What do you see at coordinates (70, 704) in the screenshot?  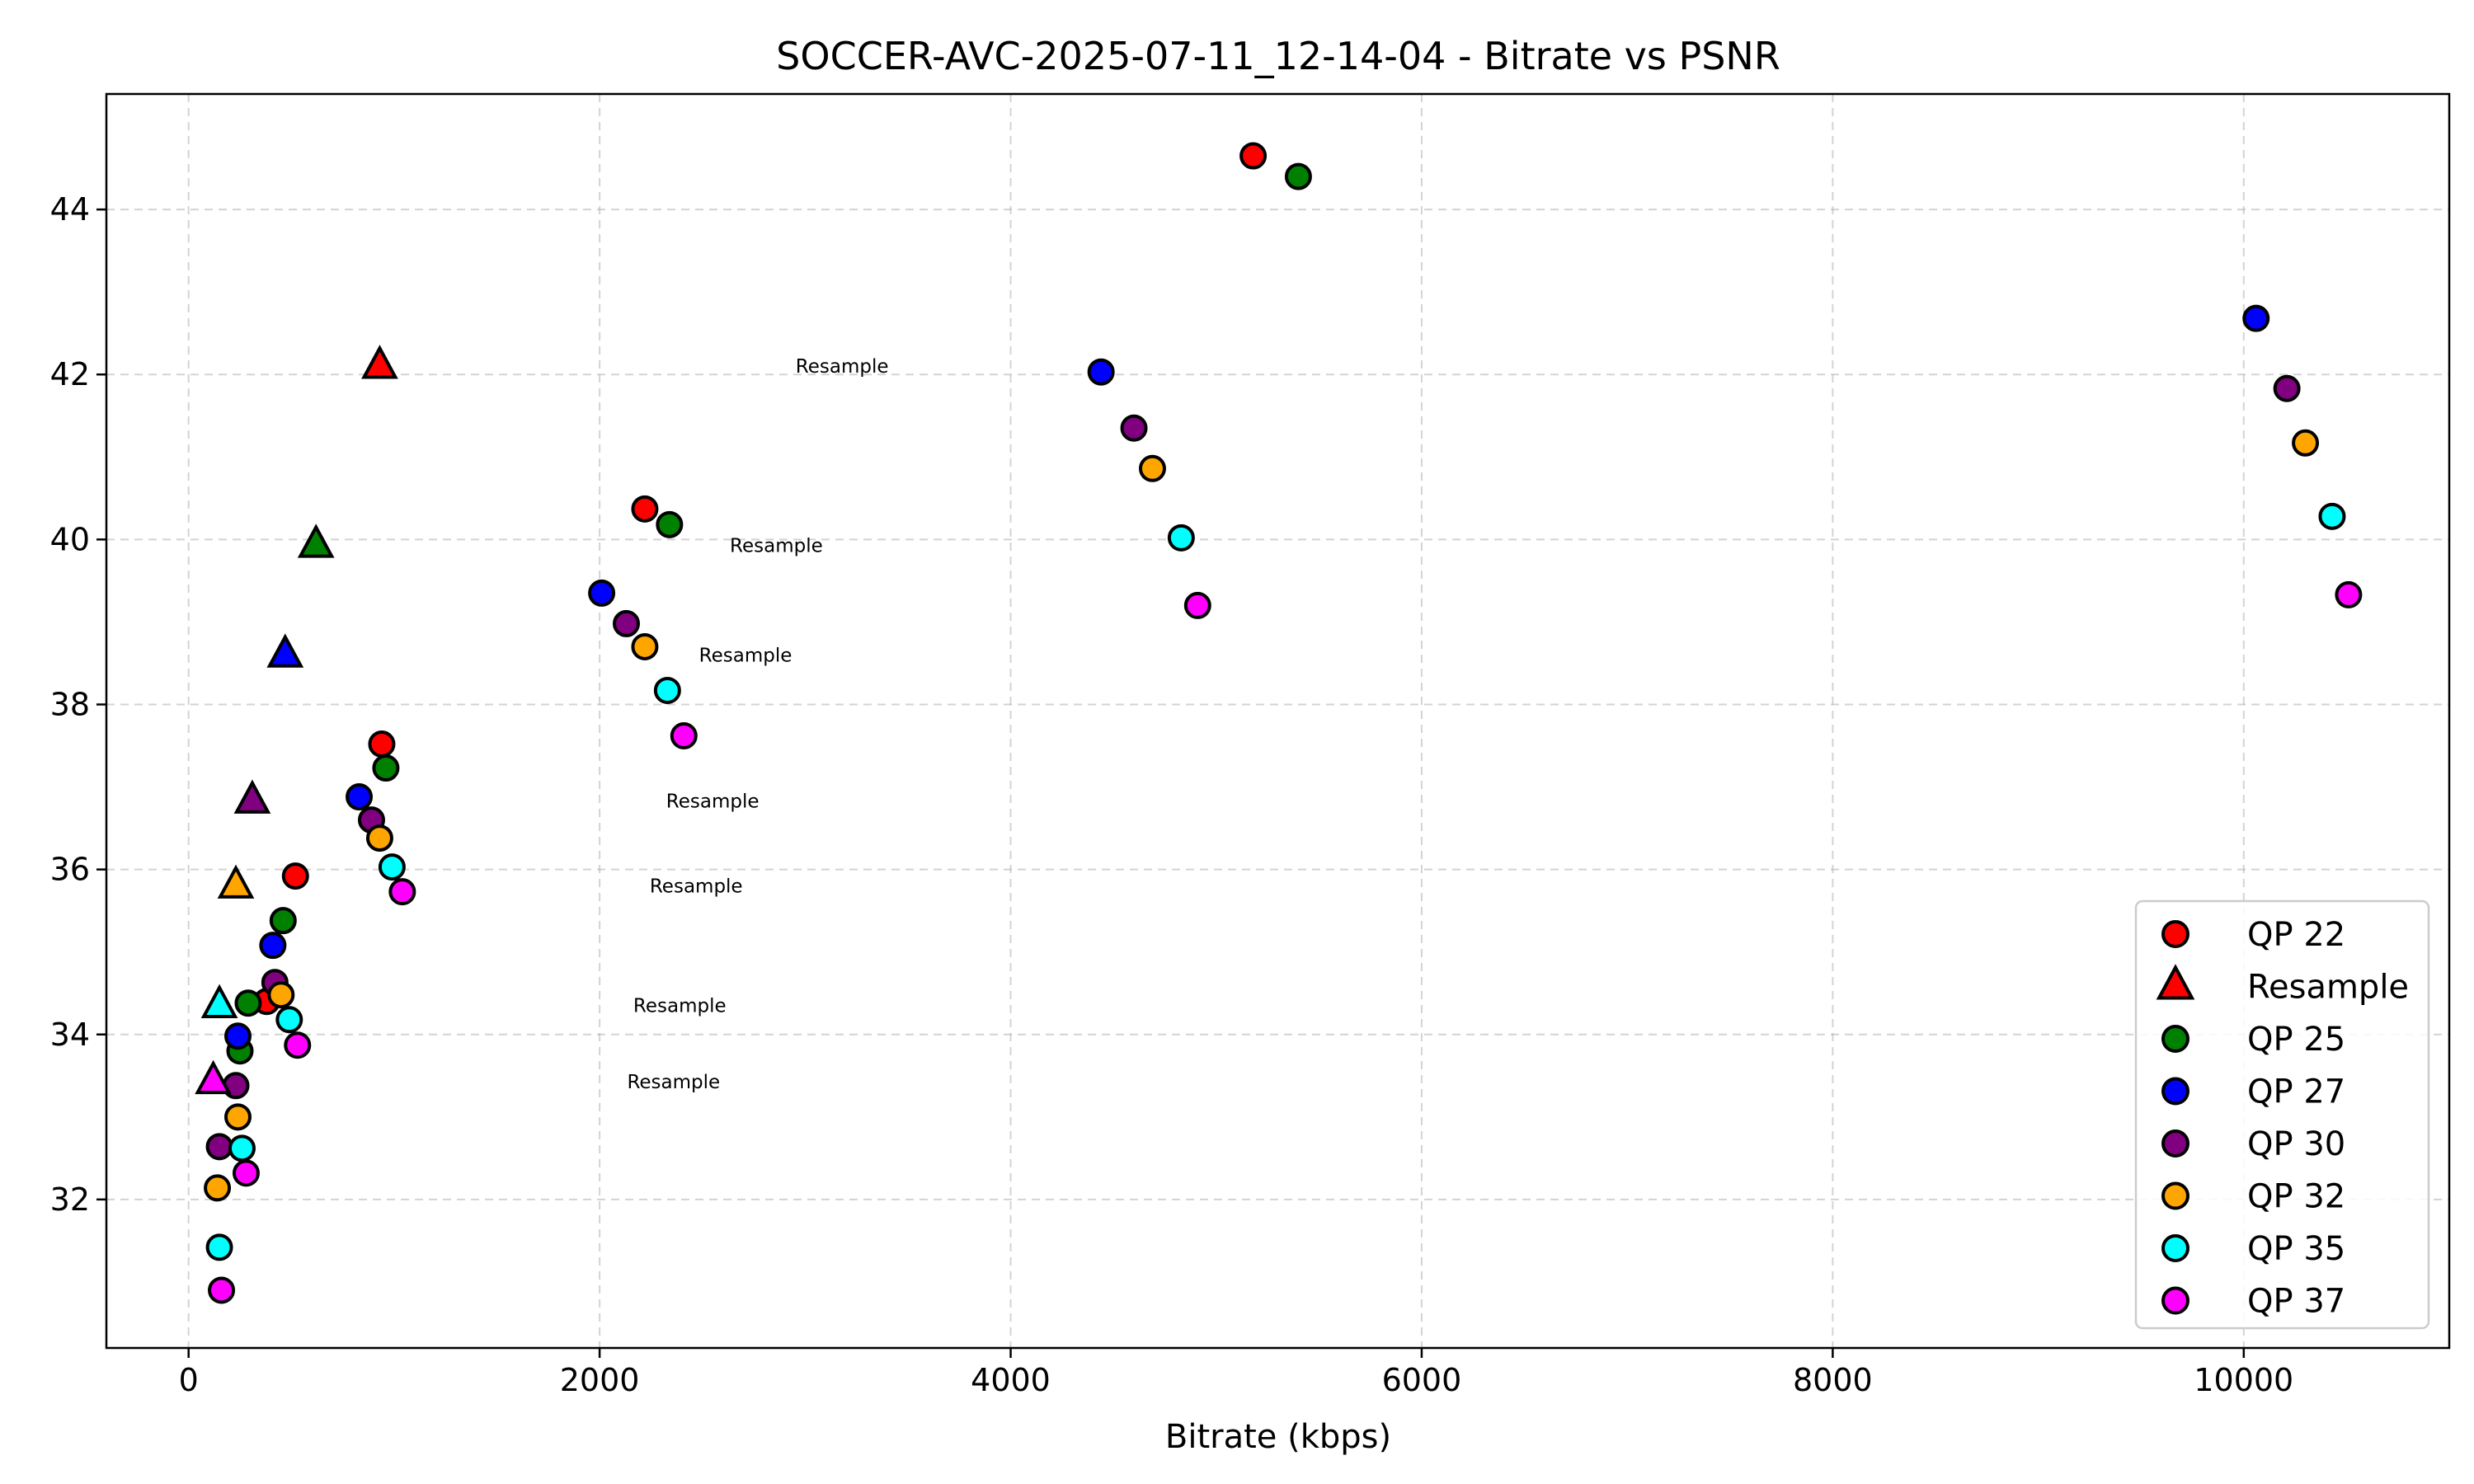 I see `y-tick-label: 38` at bounding box center [70, 704].